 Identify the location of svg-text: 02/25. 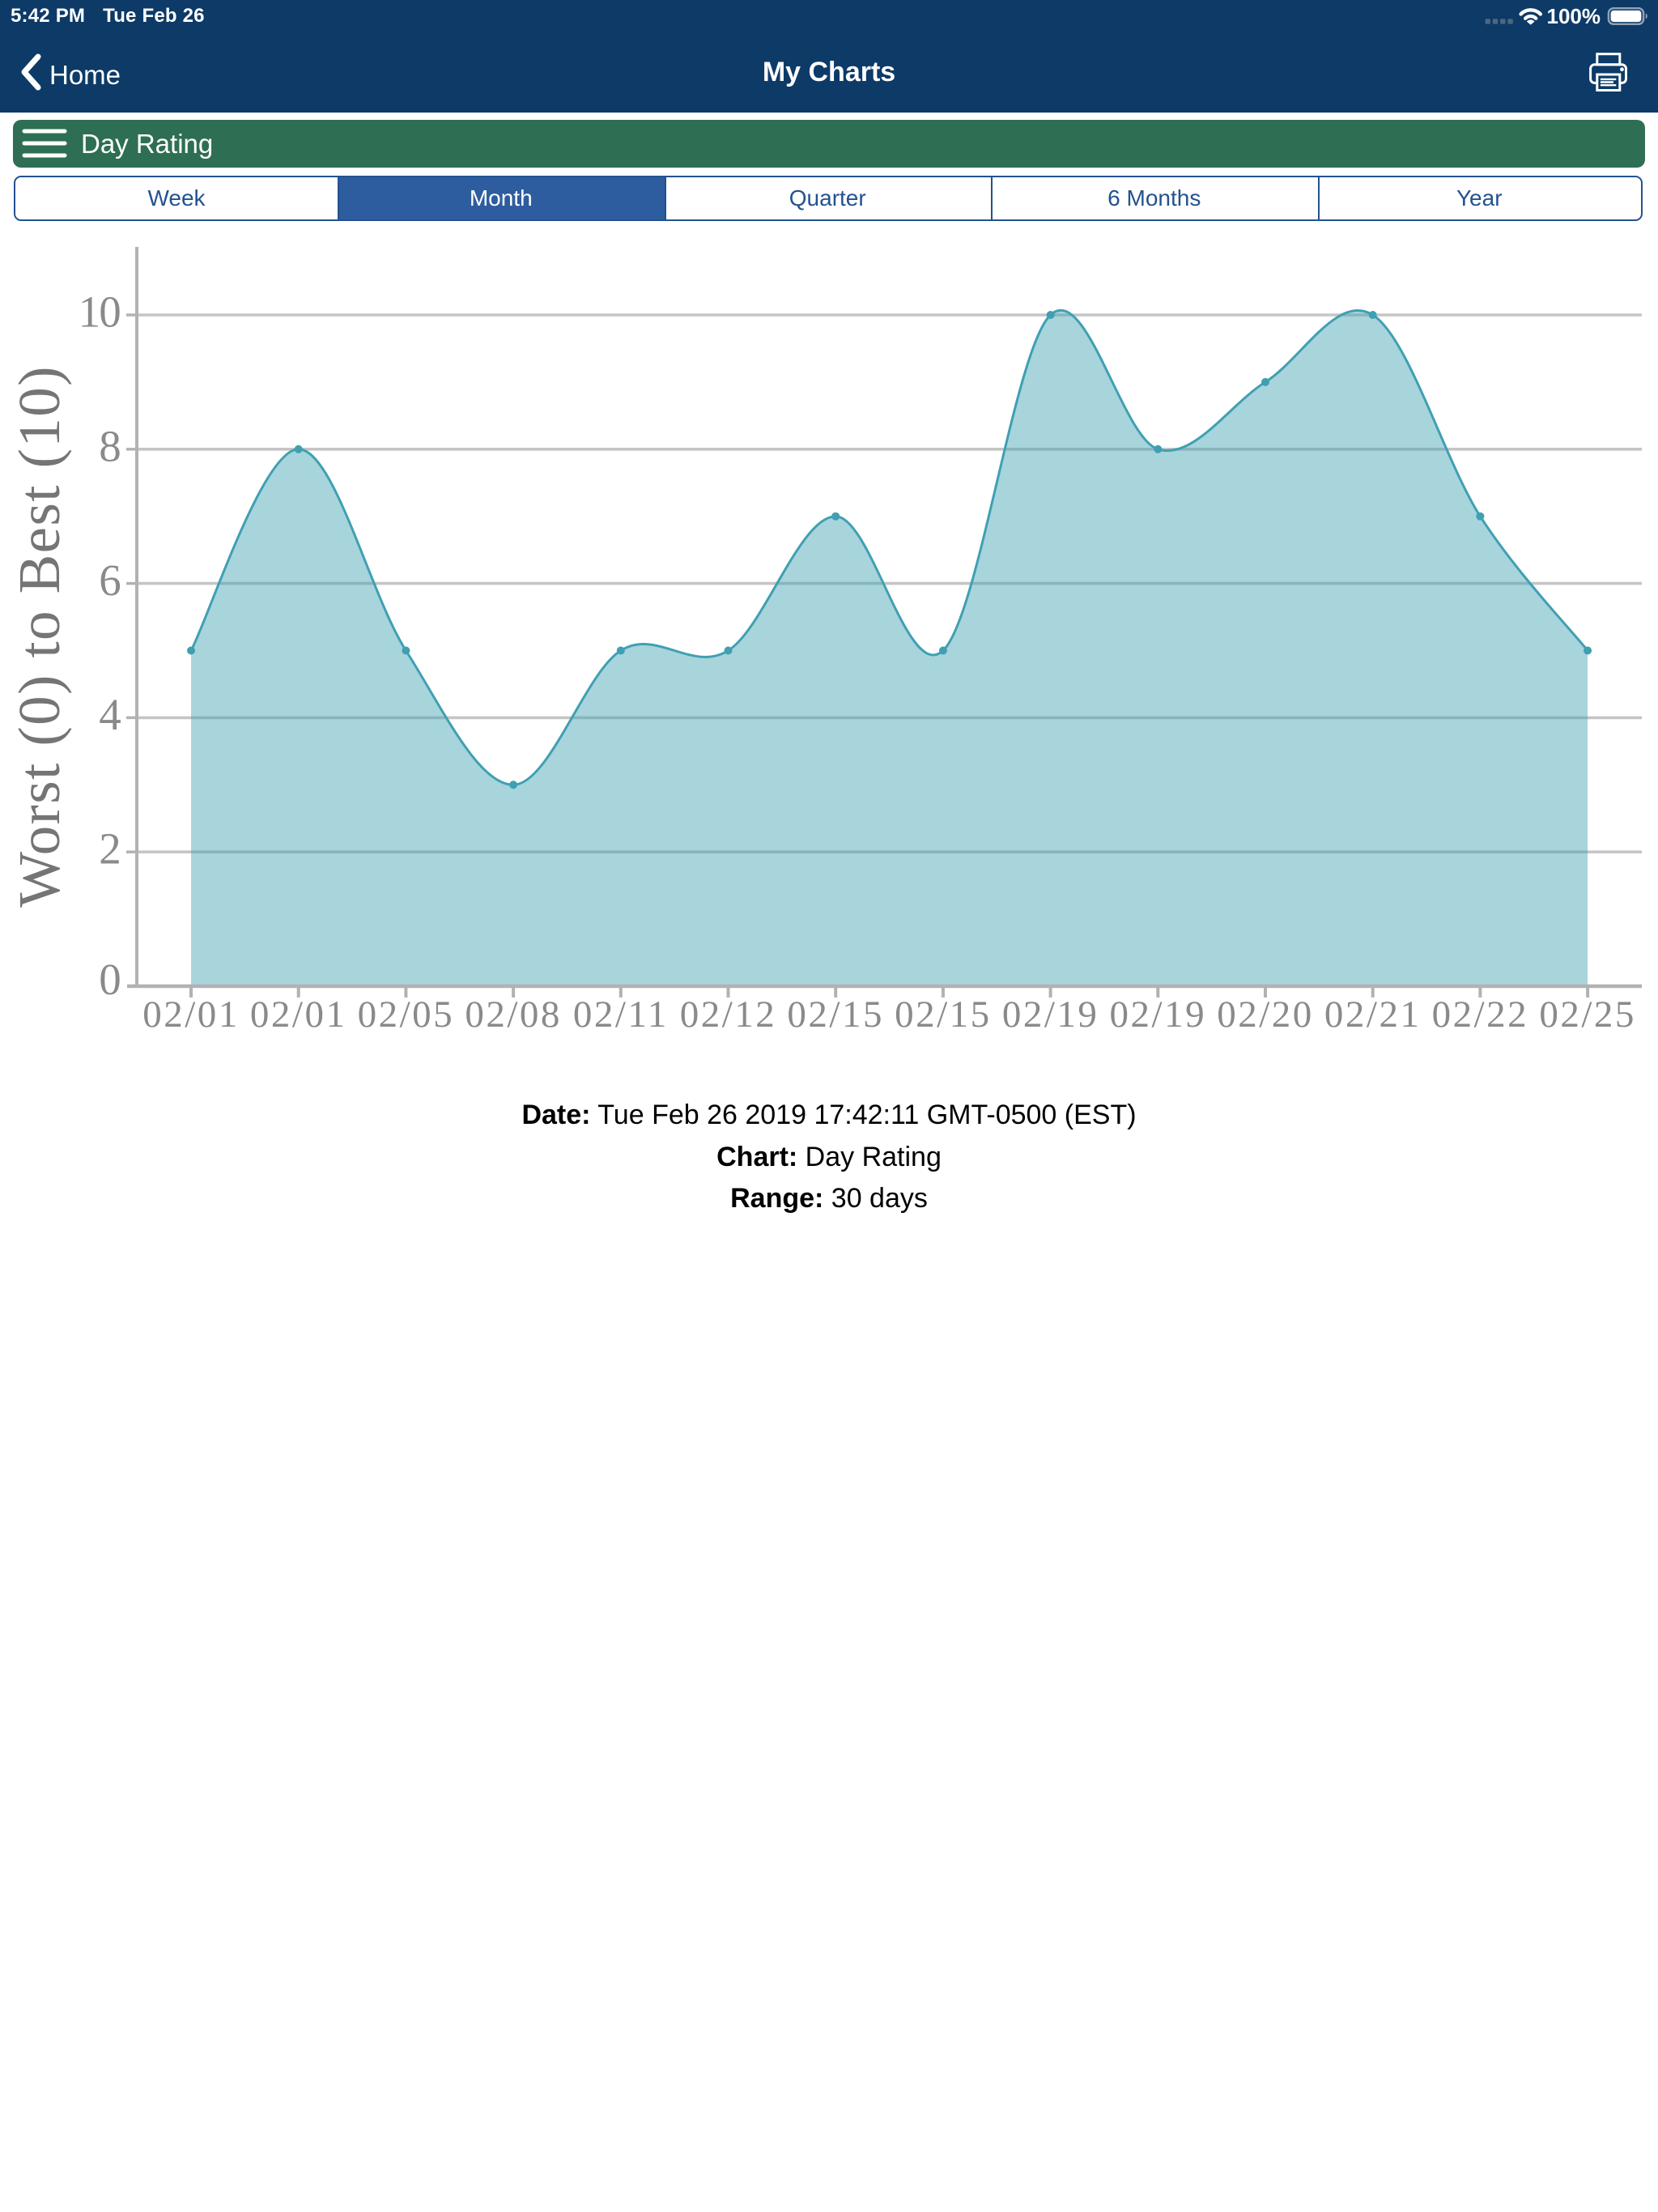
(1587, 1015).